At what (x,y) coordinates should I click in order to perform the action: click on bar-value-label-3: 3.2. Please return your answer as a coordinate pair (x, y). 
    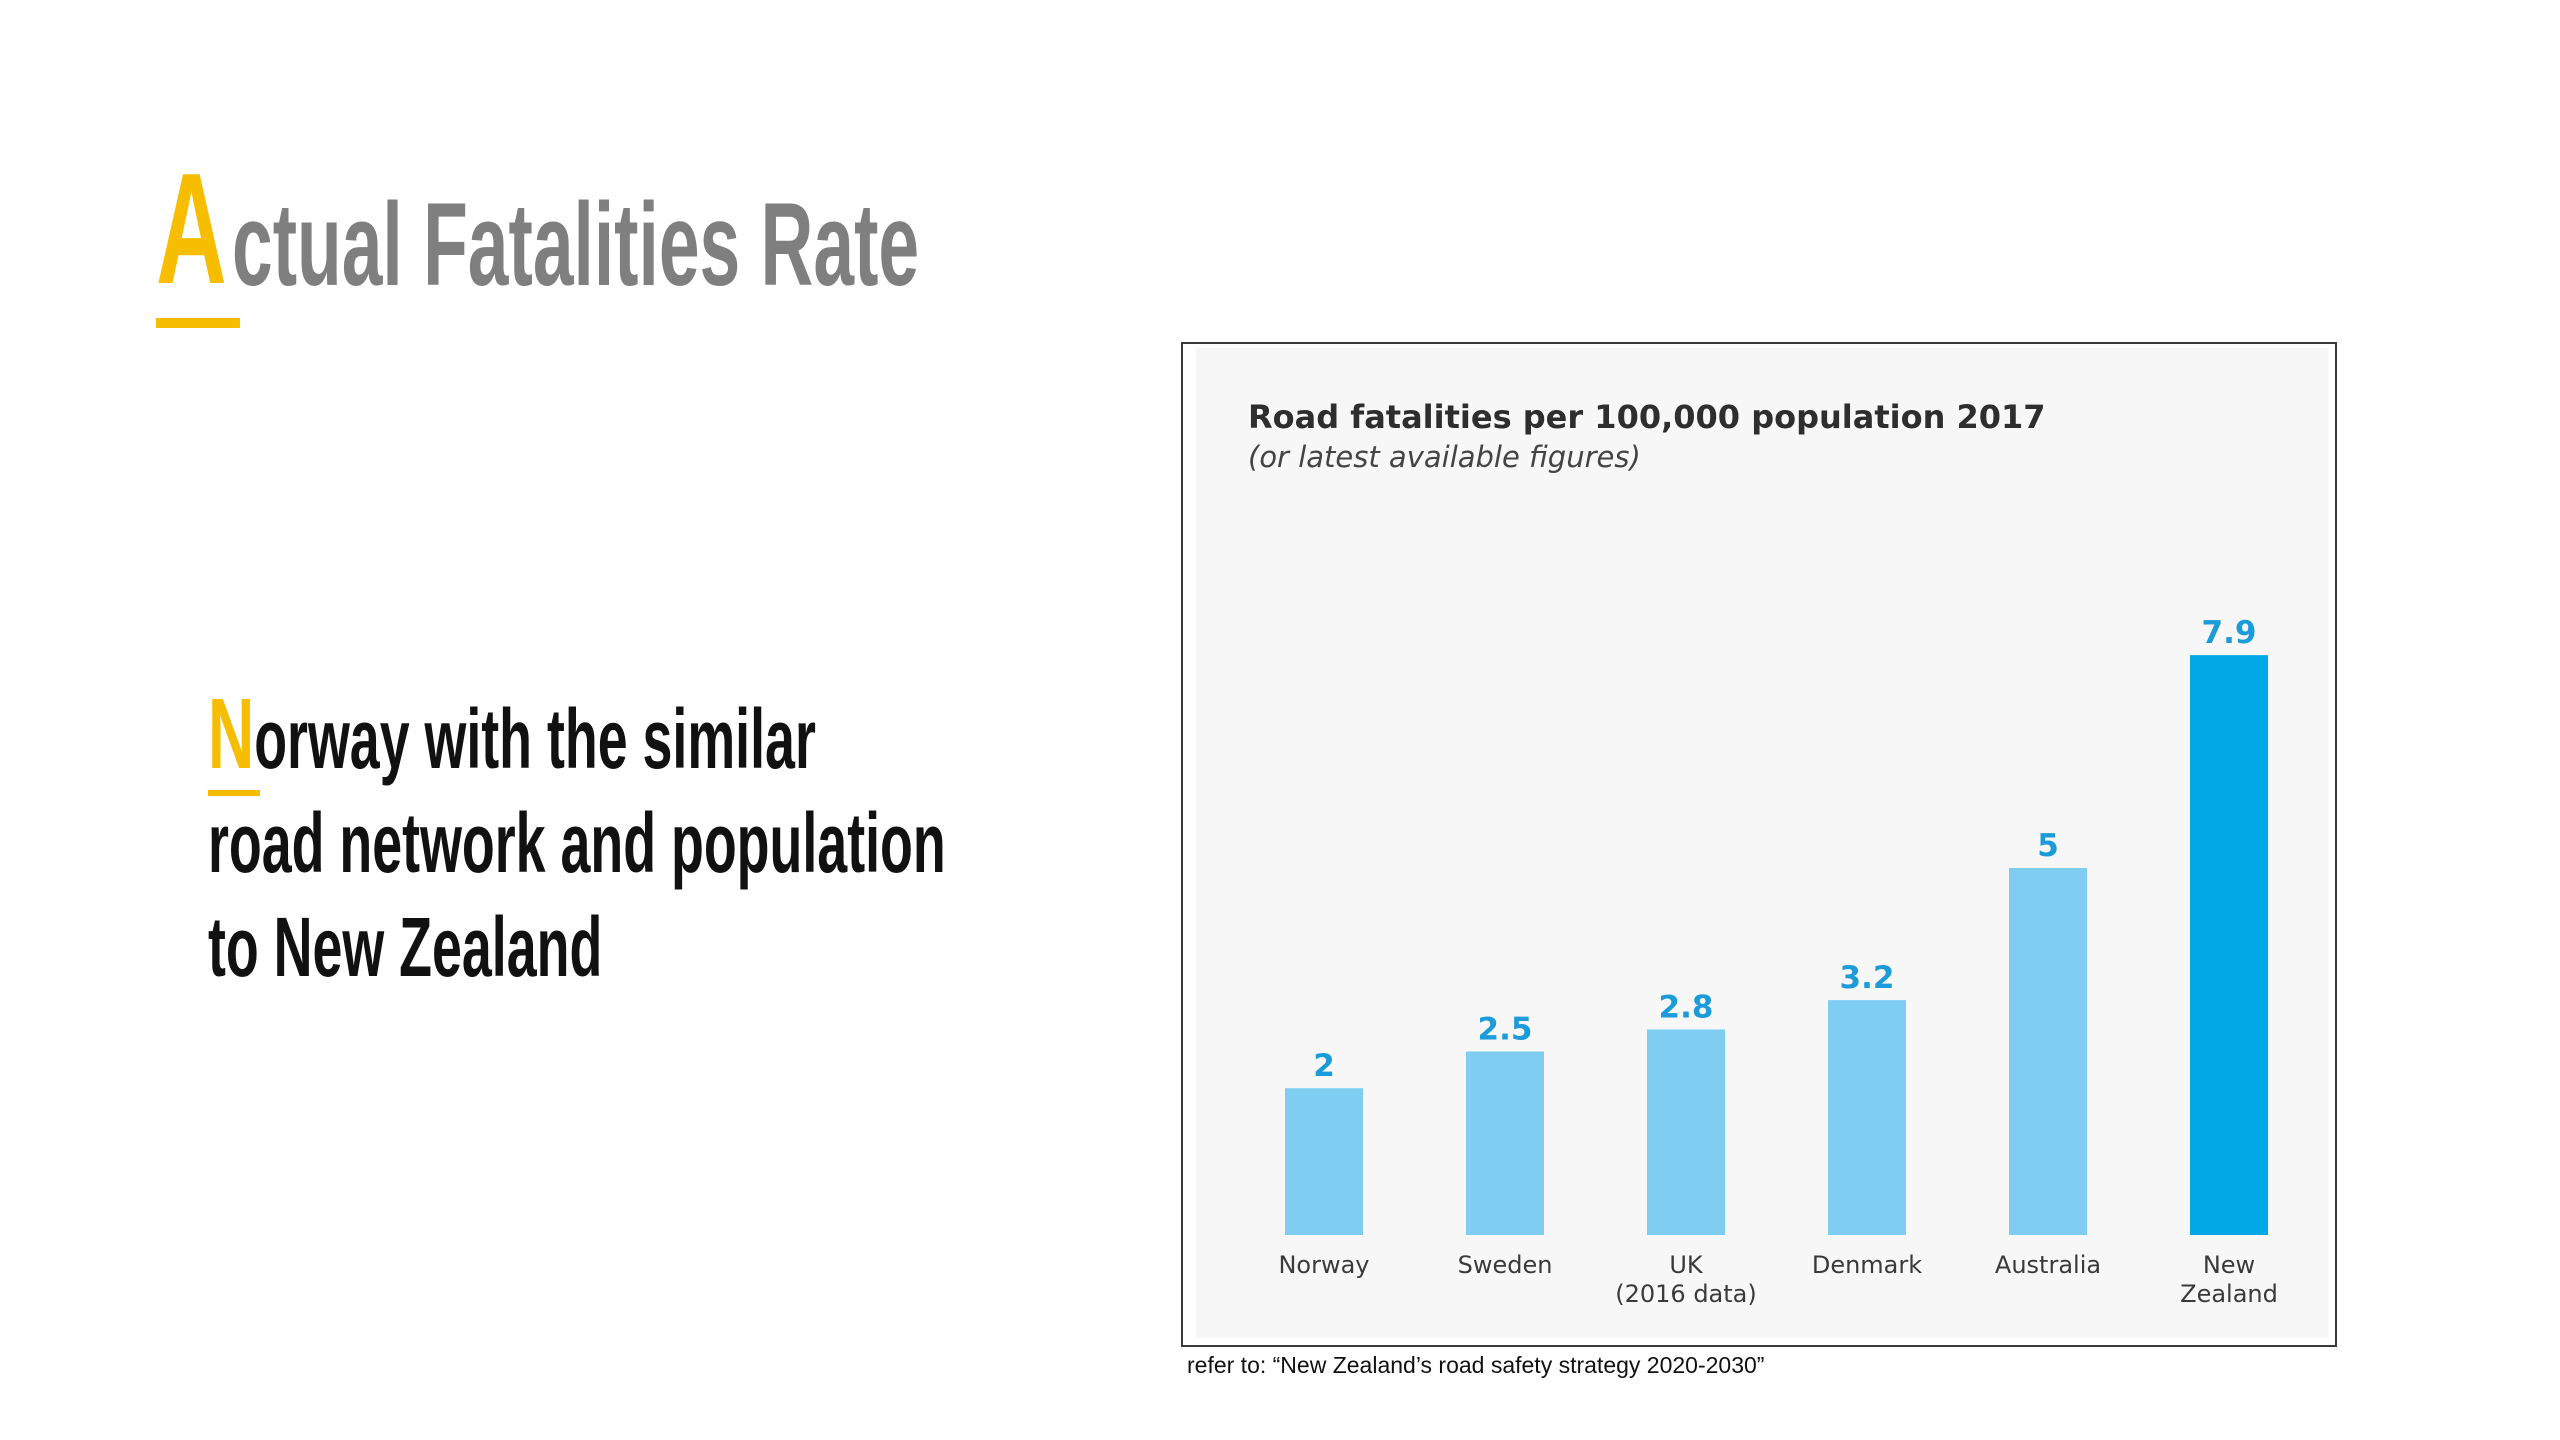
    Looking at the image, I should click on (1867, 978).